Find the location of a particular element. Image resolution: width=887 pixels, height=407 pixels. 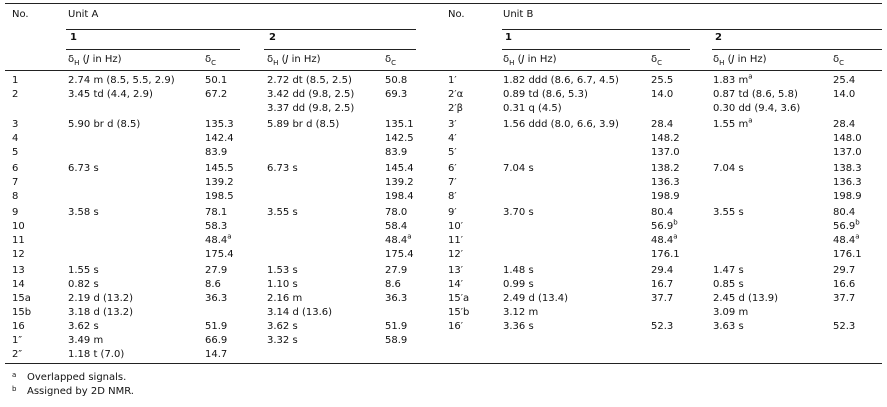

cell: 137.0 is located at coordinates (665, 152).